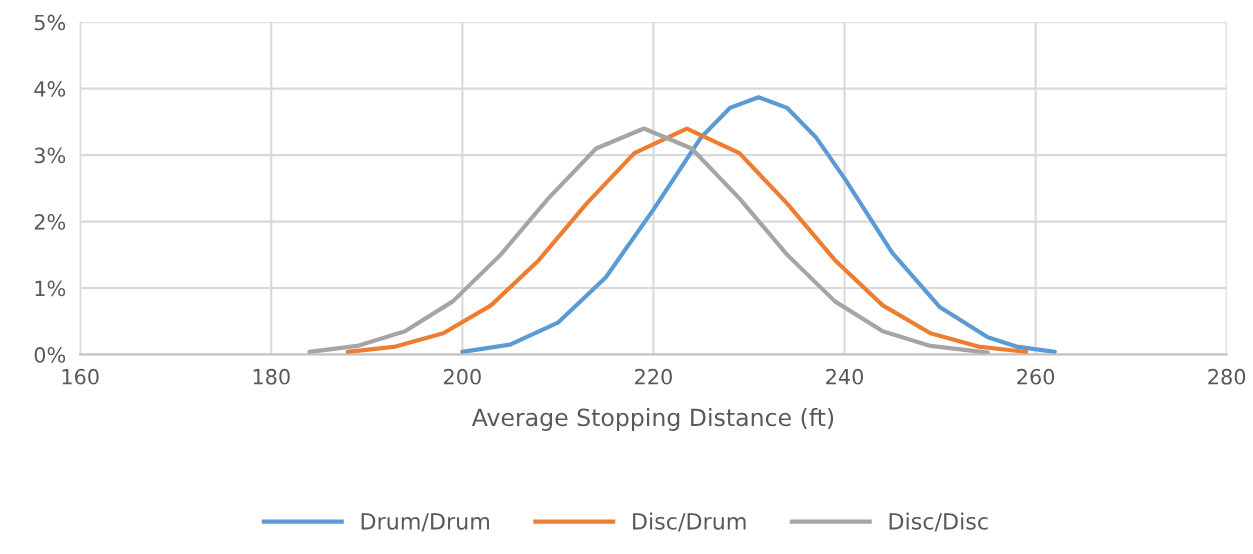 Image resolution: width=1253 pixels, height=554 pixels. I want to click on x-axis-title: Average Stopping Distance (ft), so click(652, 419).